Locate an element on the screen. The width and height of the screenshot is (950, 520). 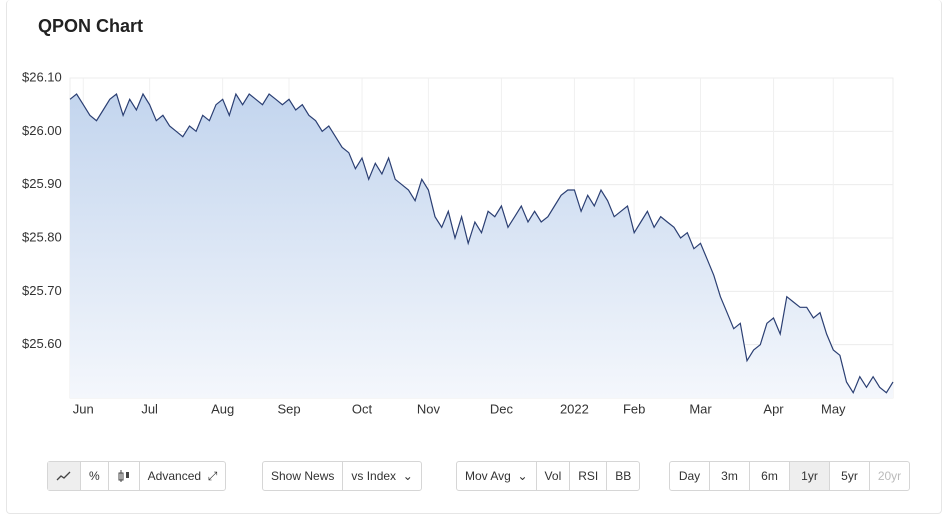
x-tick-label: Dec is located at coordinates (502, 408).